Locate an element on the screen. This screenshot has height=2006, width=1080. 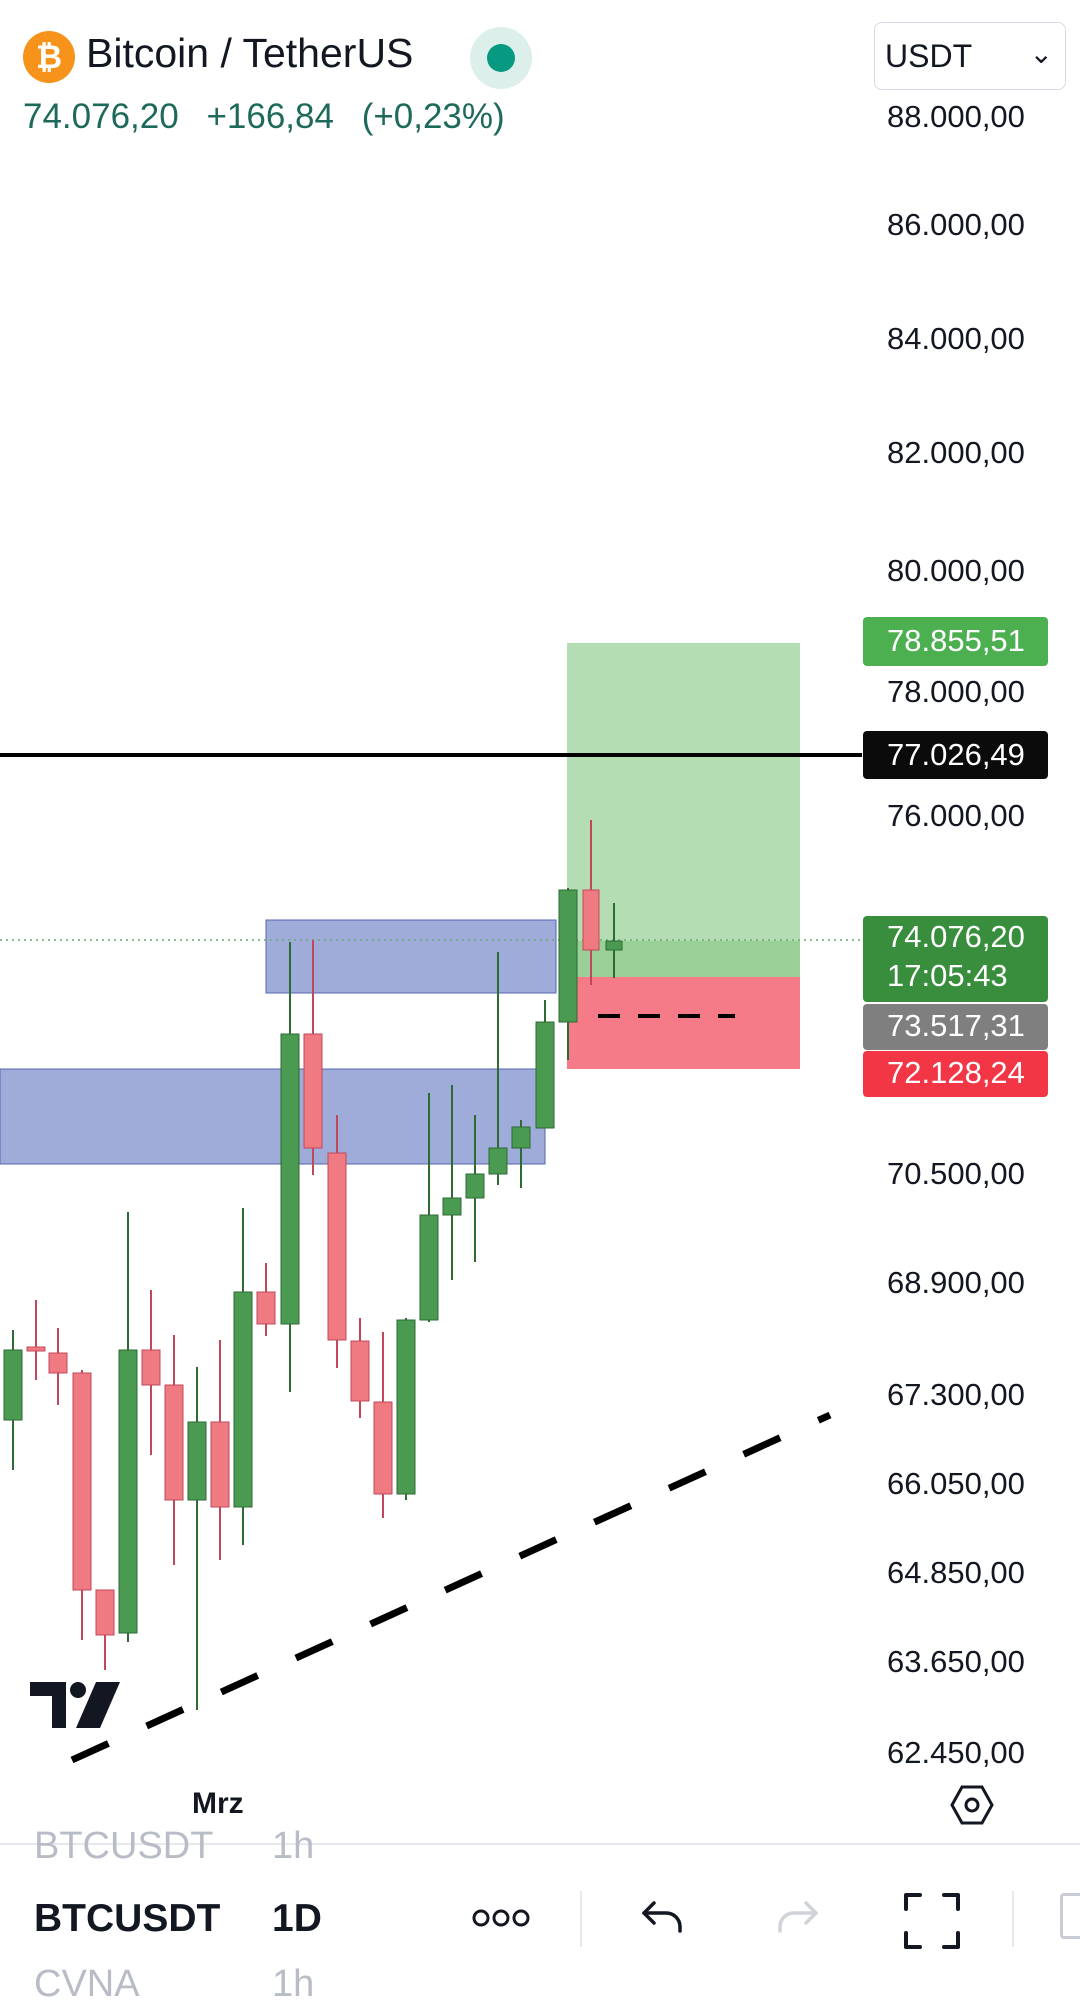
price-axis-label: 66.050,00 is located at coordinates (956, 1483).